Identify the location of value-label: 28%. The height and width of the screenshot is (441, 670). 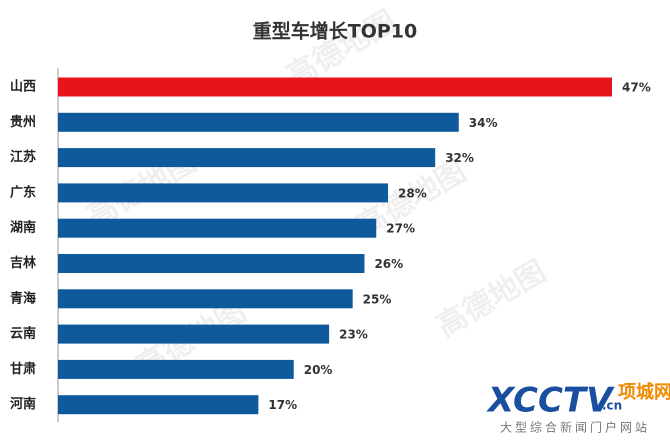
(412, 193).